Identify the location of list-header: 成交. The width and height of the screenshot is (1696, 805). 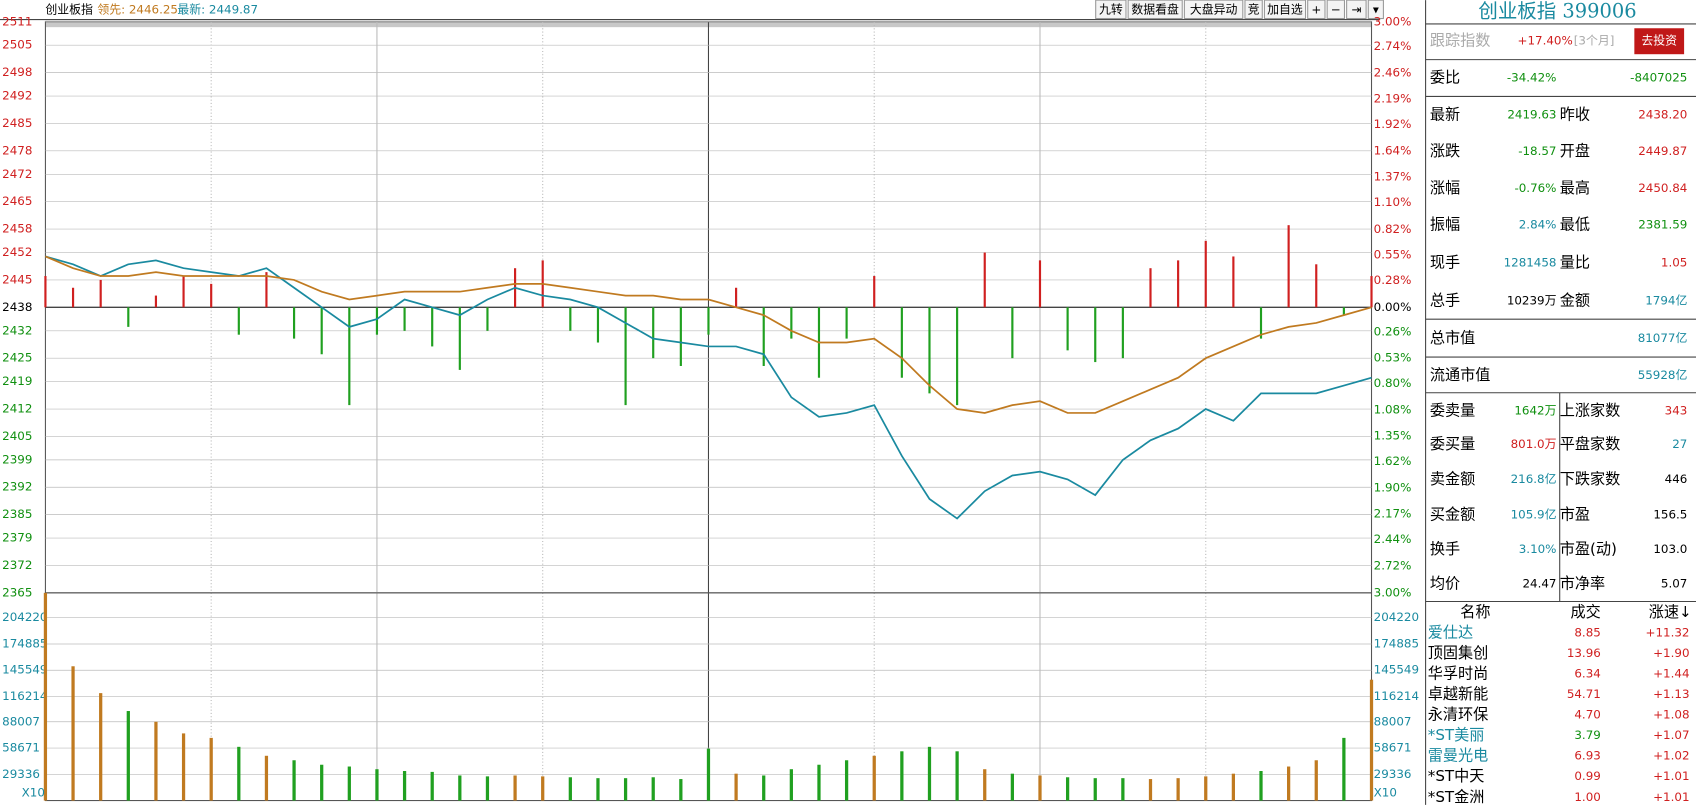
(1586, 612).